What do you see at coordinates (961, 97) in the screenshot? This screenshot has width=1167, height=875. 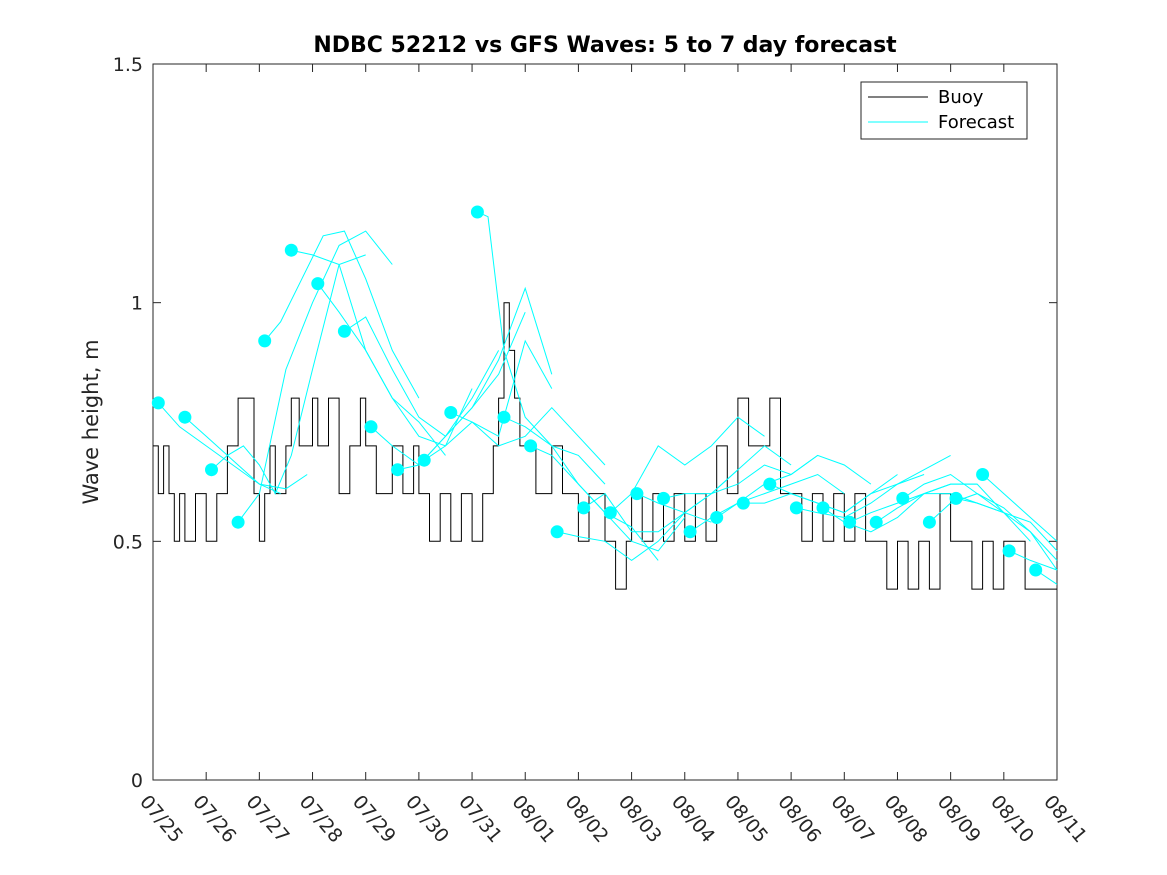 I see `legend-buoy-label: Buoy` at bounding box center [961, 97].